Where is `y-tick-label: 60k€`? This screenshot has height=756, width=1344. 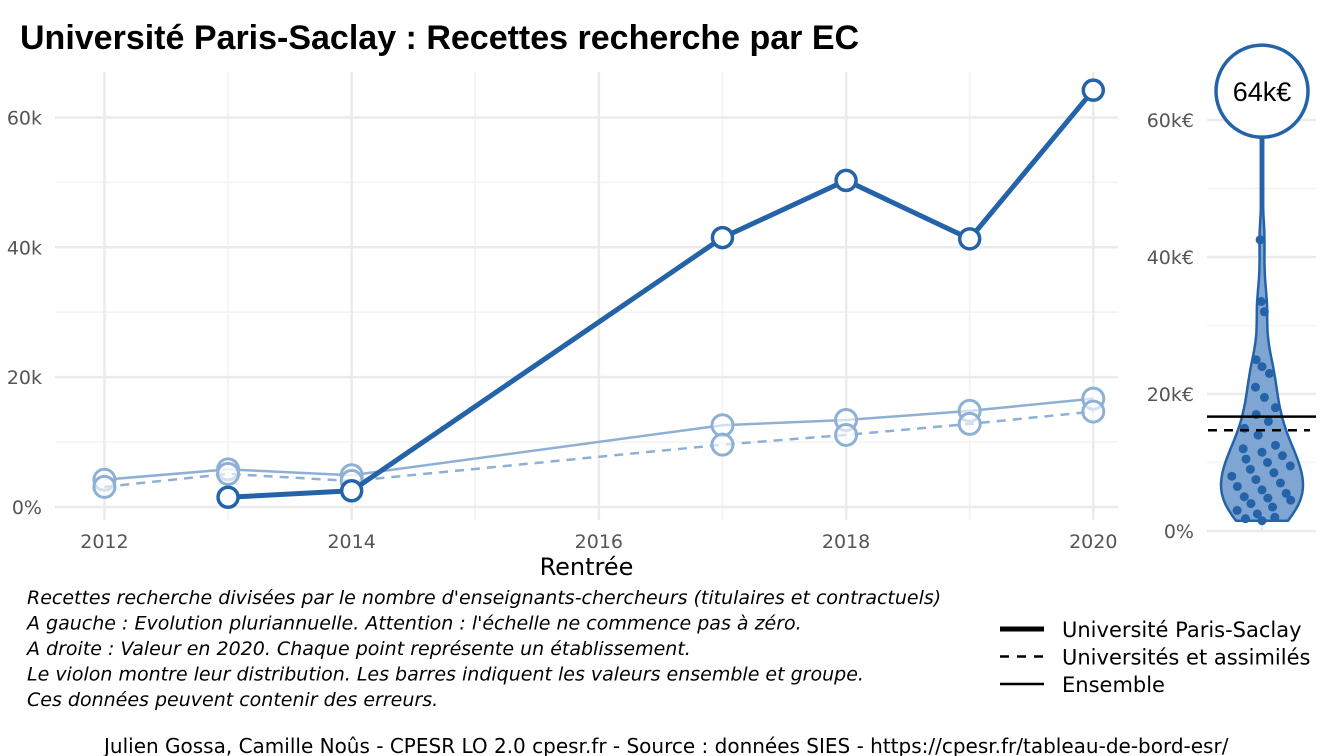 y-tick-label: 60k€ is located at coordinates (1170, 121).